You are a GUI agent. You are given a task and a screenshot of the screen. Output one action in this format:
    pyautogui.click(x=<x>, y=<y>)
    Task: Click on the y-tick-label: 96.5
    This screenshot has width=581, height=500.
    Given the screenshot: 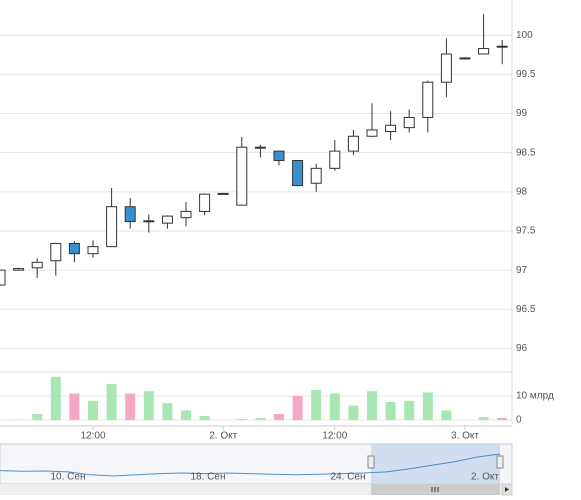 What is the action you would take?
    pyautogui.click(x=526, y=309)
    